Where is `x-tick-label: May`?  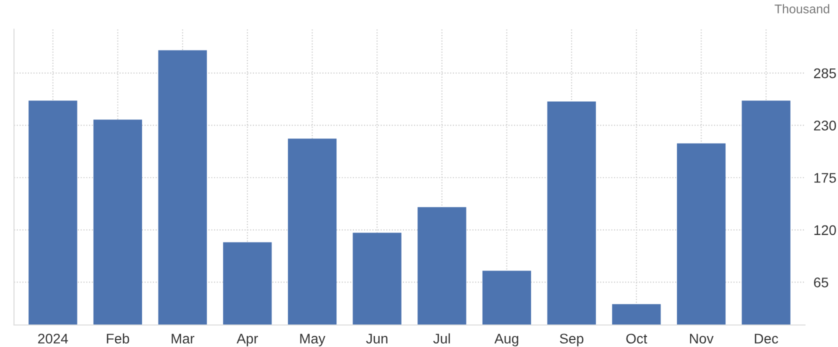
x-tick-label: May is located at coordinates (313, 340).